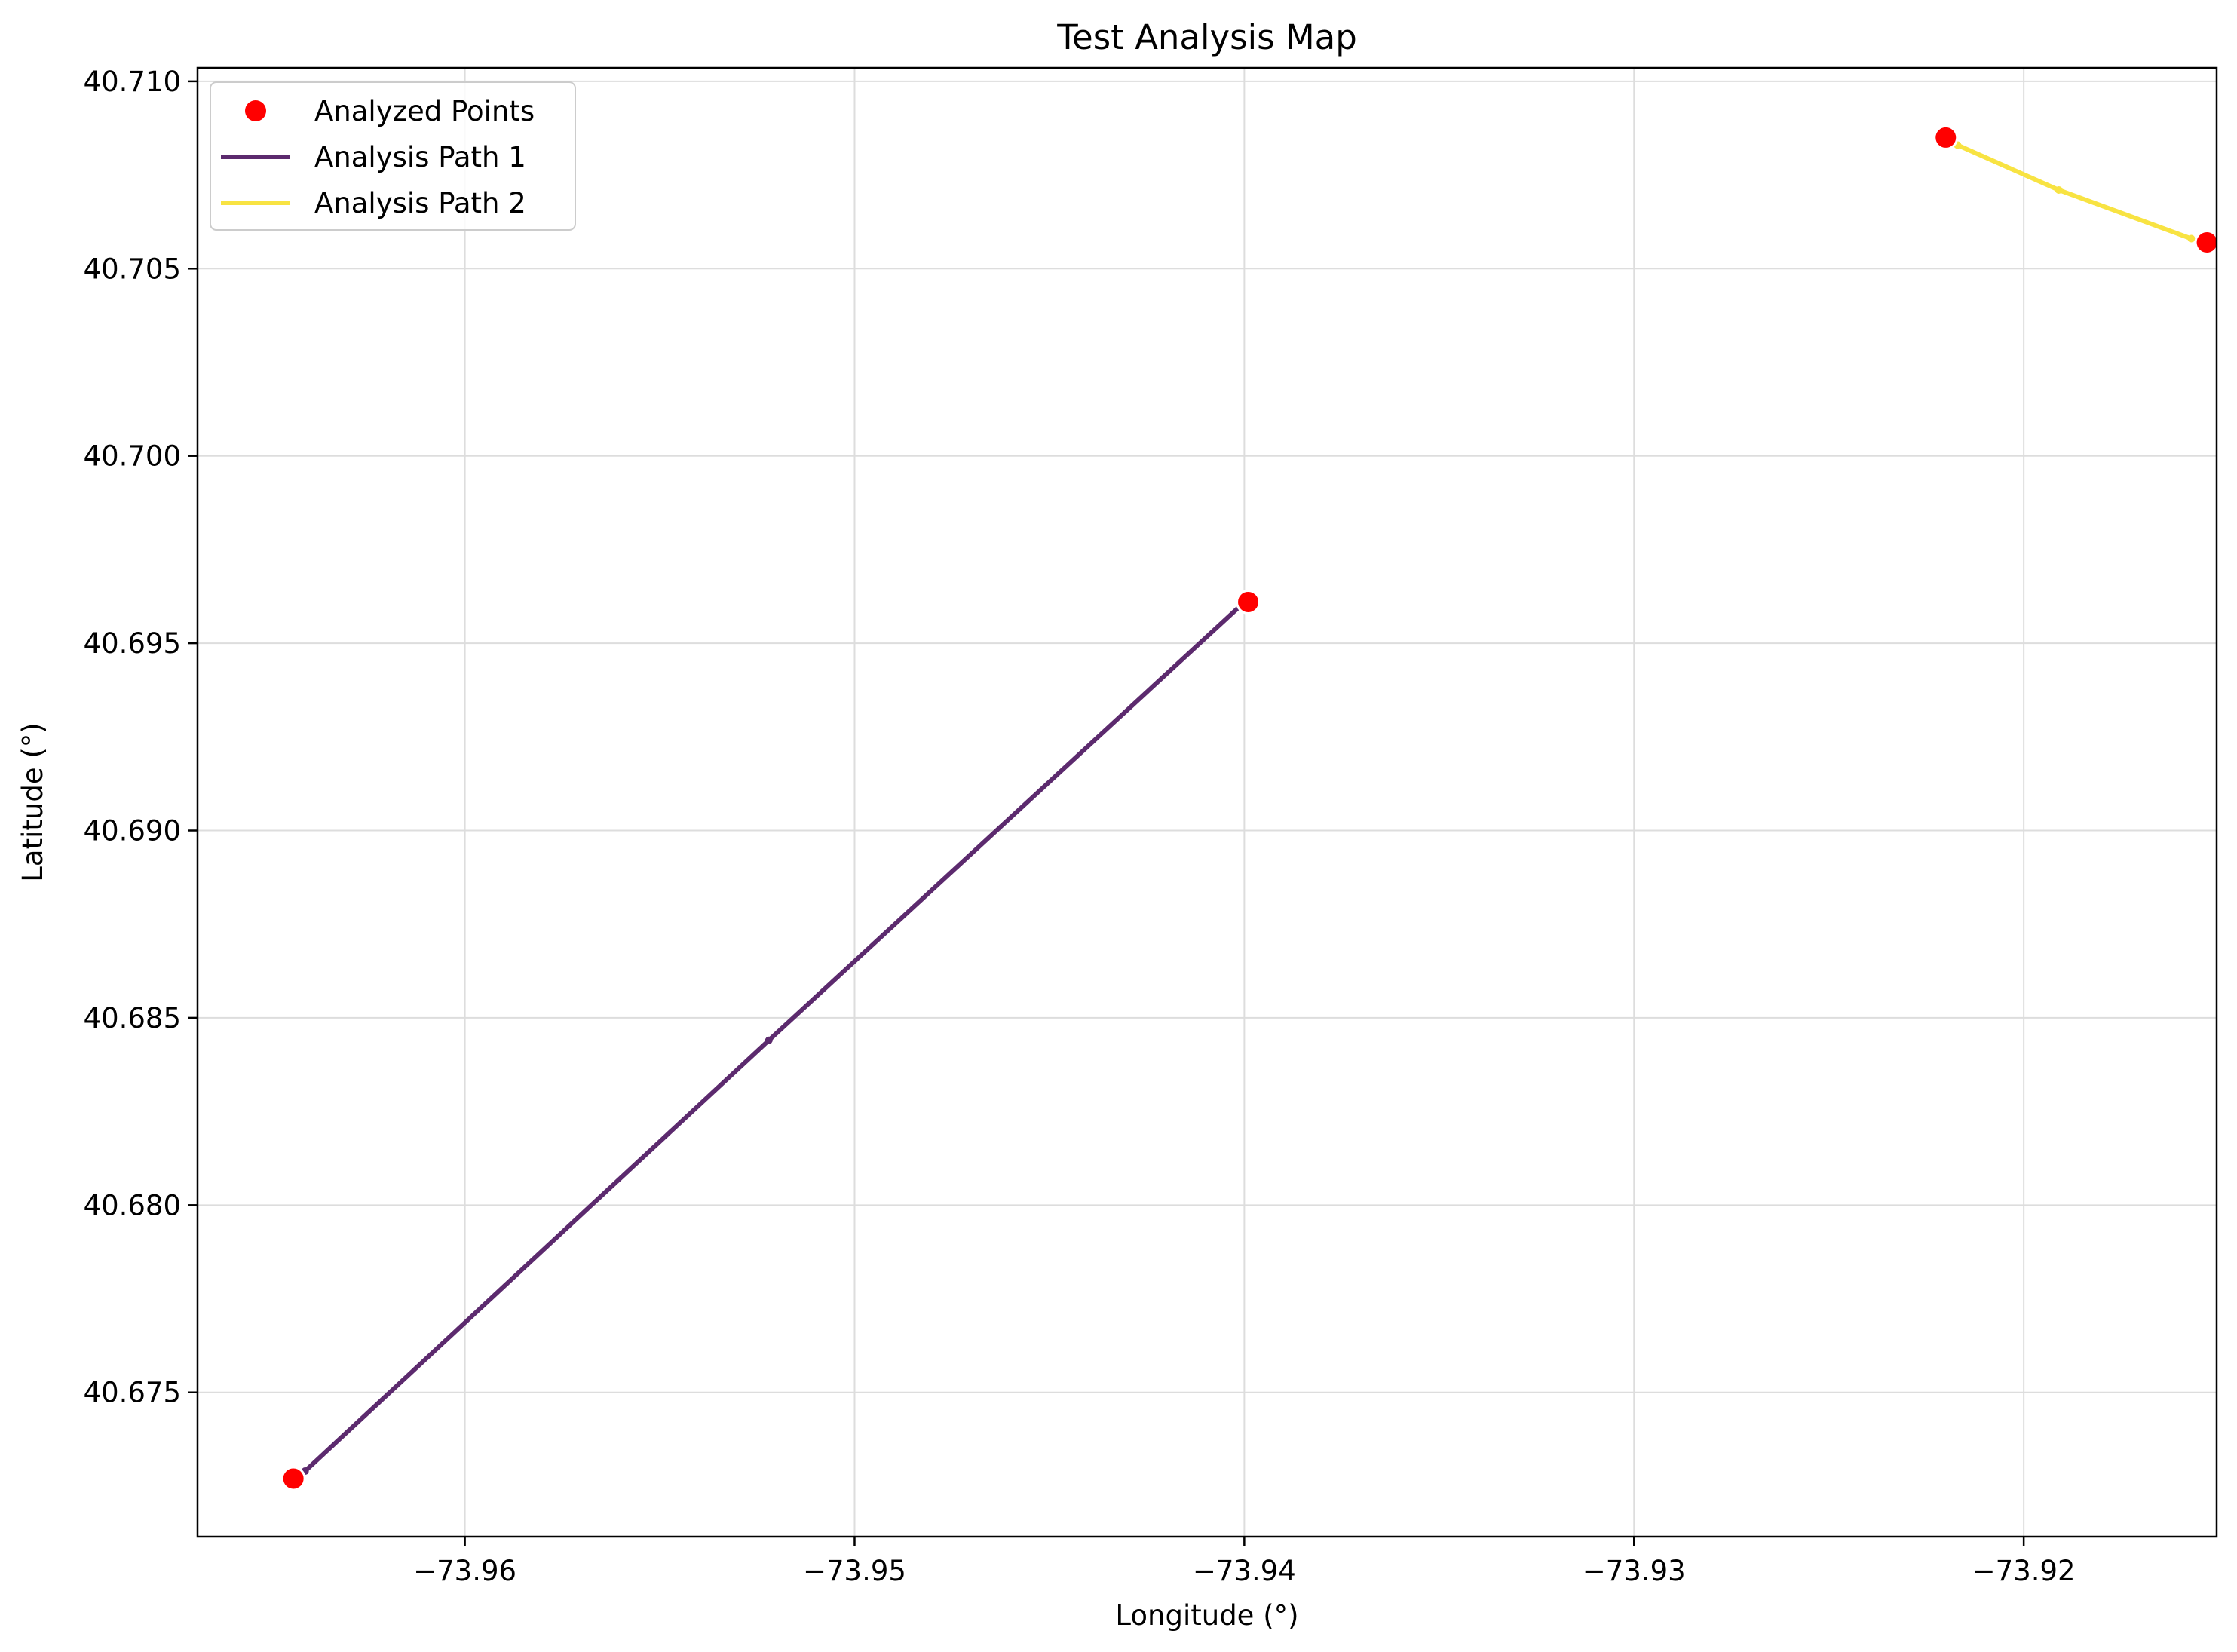 Image resolution: width=2237 pixels, height=1652 pixels. Describe the element at coordinates (33, 801) in the screenshot. I see `y-axis-label: Latitude (°)` at that location.